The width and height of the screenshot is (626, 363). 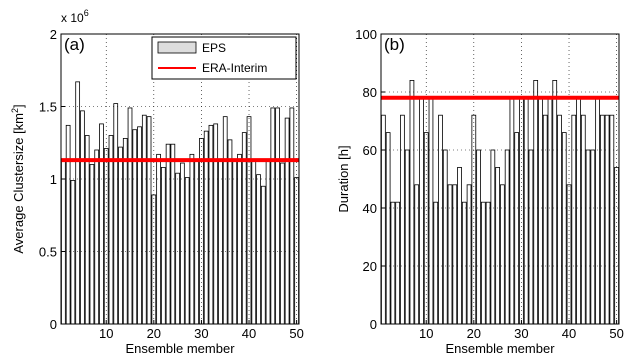 What do you see at coordinates (500, 348) in the screenshot?
I see `x-axis-label-b: Ensemble member` at bounding box center [500, 348].